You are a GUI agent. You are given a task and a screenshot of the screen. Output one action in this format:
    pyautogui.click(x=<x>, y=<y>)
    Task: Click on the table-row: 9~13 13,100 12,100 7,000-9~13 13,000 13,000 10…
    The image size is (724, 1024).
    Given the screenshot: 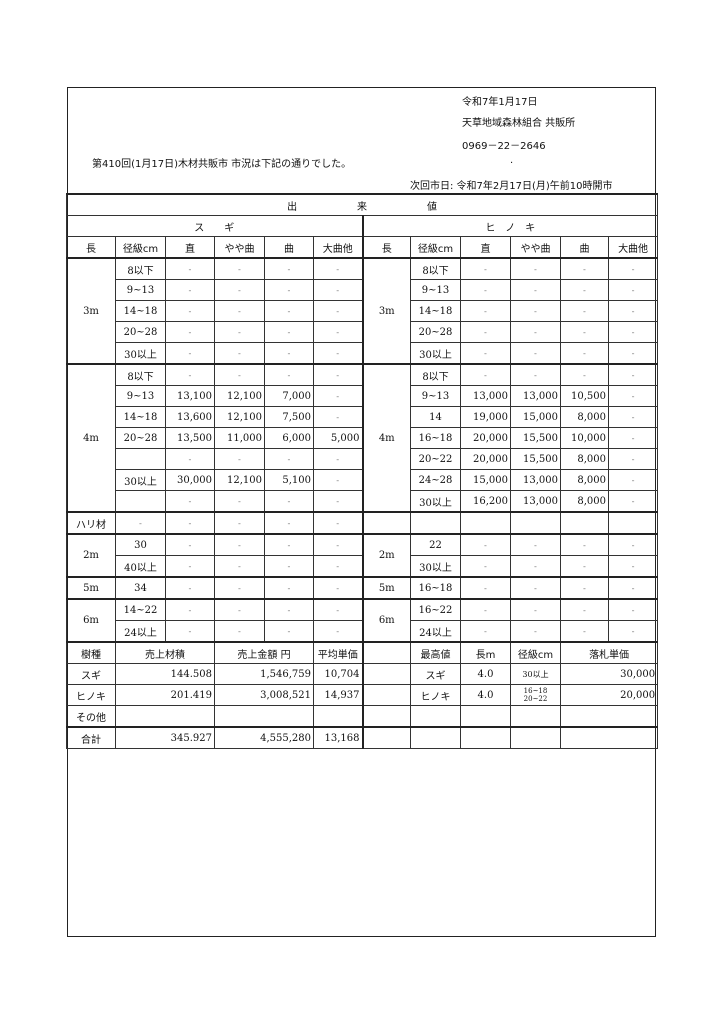 What is the action you would take?
    pyautogui.click(x=363, y=396)
    